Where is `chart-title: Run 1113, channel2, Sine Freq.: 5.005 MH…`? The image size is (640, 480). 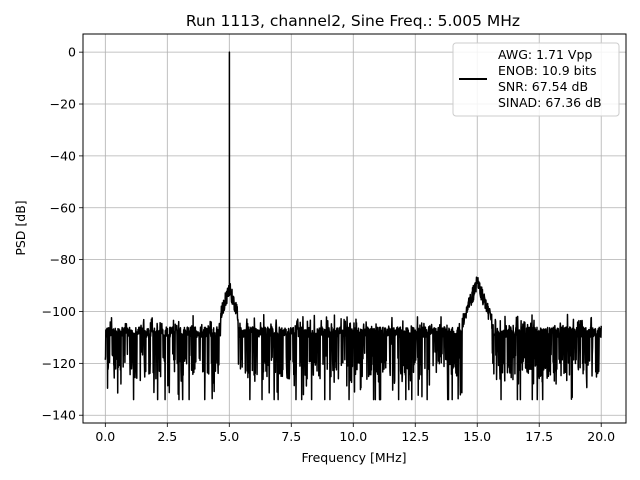
chart-title: Run 1113, channel2, Sine Freq.: 5.005 MH… is located at coordinates (353, 21).